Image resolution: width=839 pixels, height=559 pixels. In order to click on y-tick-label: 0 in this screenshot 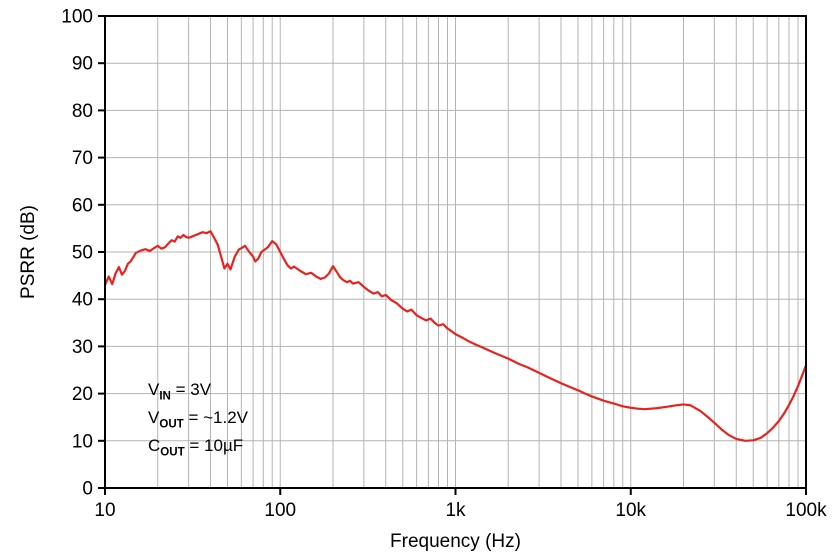, I will do `click(87, 489)`.